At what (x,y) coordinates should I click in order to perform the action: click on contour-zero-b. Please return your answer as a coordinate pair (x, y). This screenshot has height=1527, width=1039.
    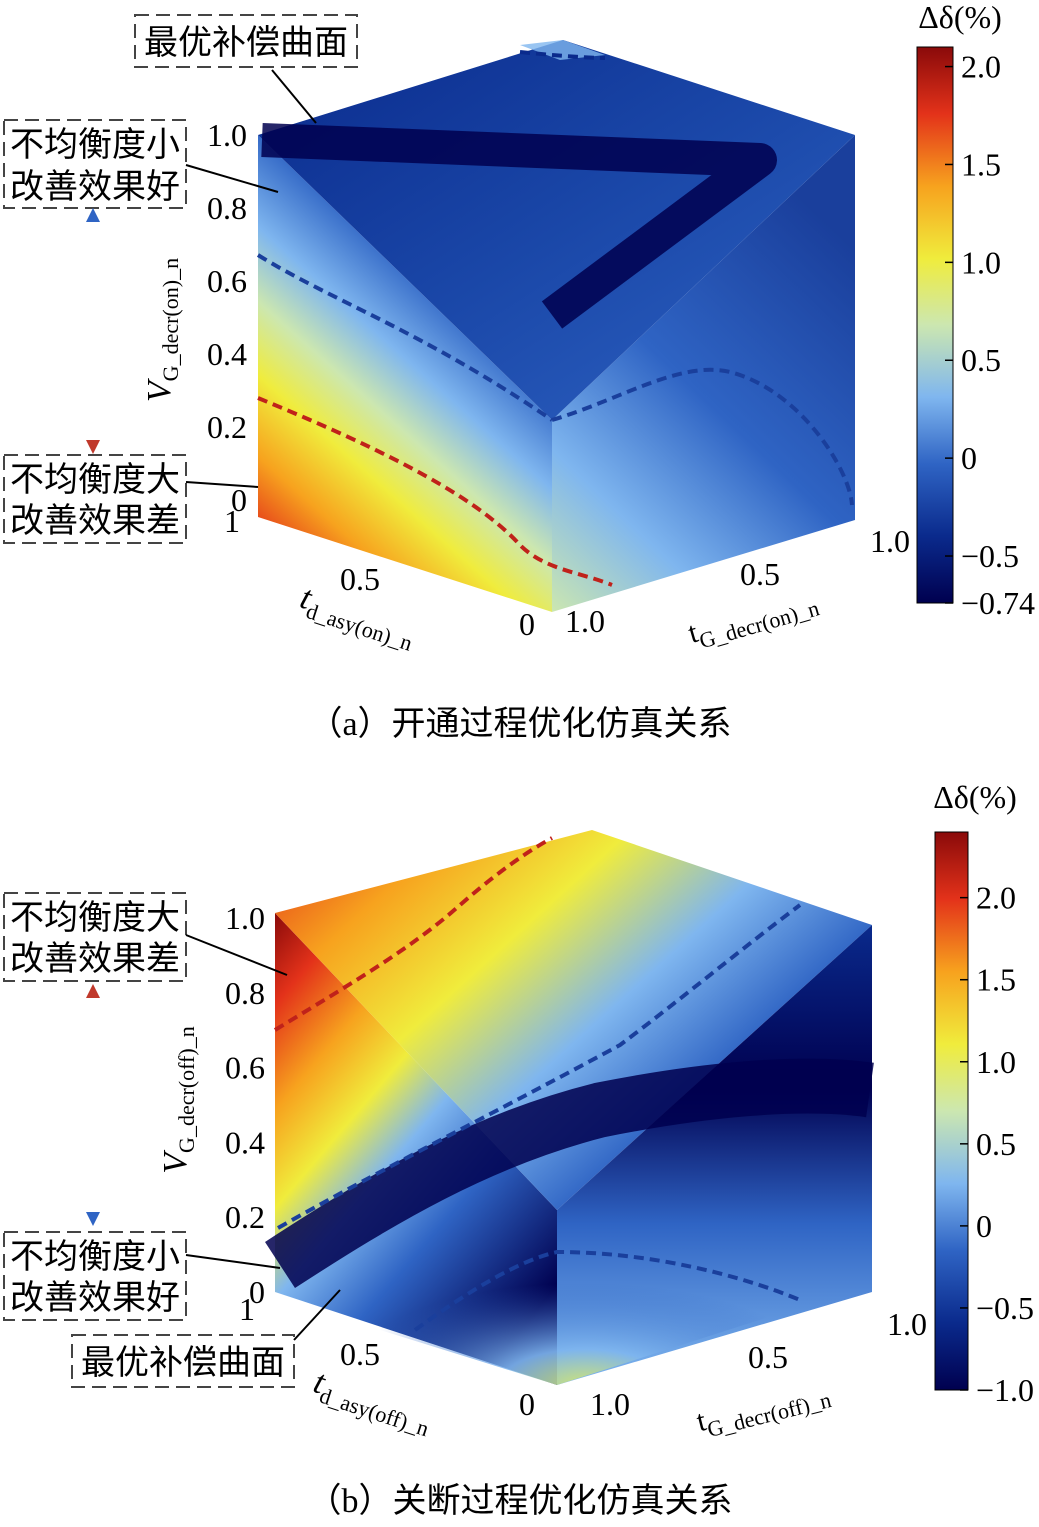
    Looking at the image, I should click on (539, 1066).